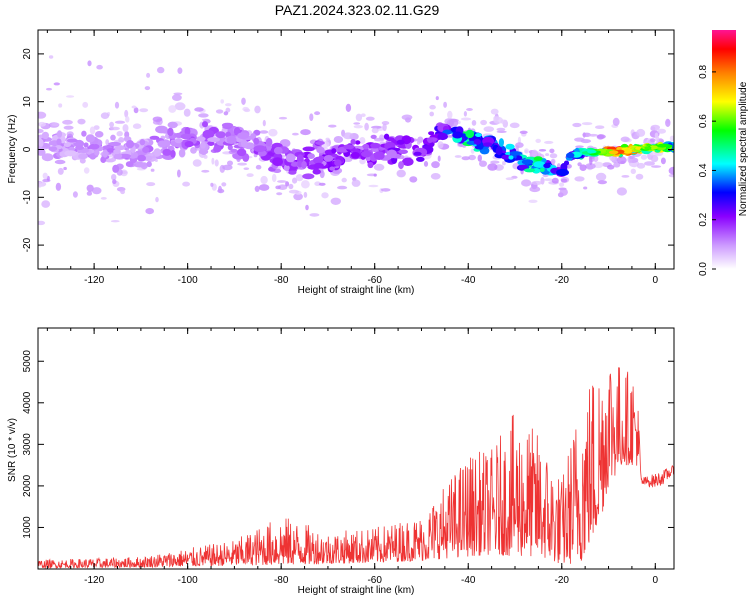 The image size is (750, 600). I want to click on y-tick-label: 0, so click(27, 149).